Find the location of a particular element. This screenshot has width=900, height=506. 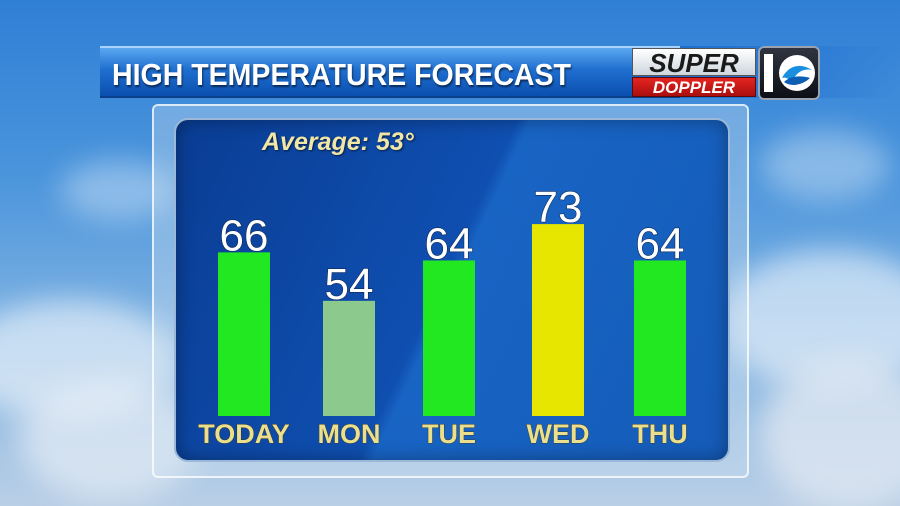

logo-badge is located at coordinates (789, 73).